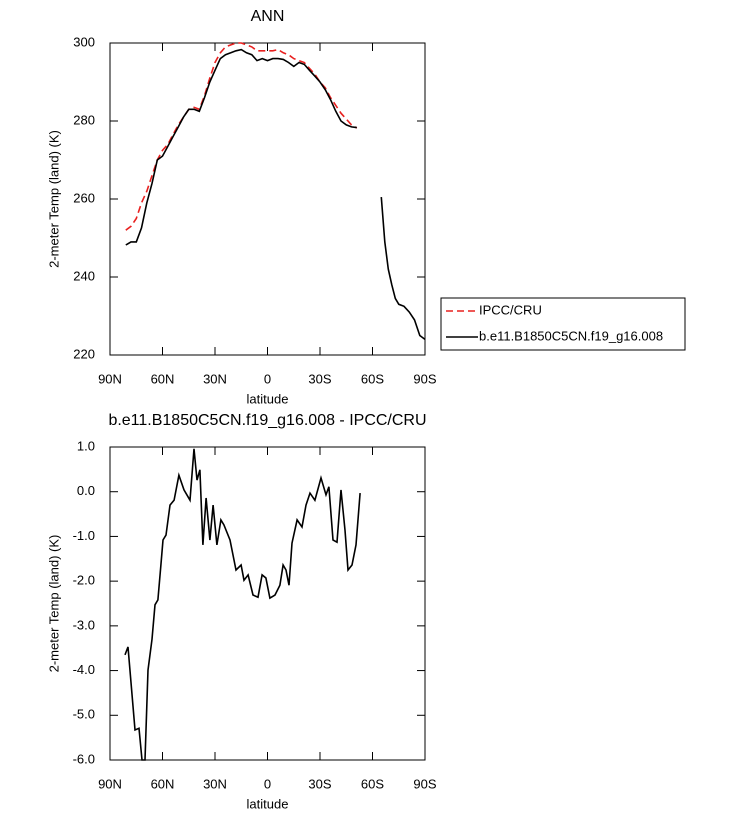  Describe the element at coordinates (268, 16) in the screenshot. I see `chart-title: ANN` at that location.